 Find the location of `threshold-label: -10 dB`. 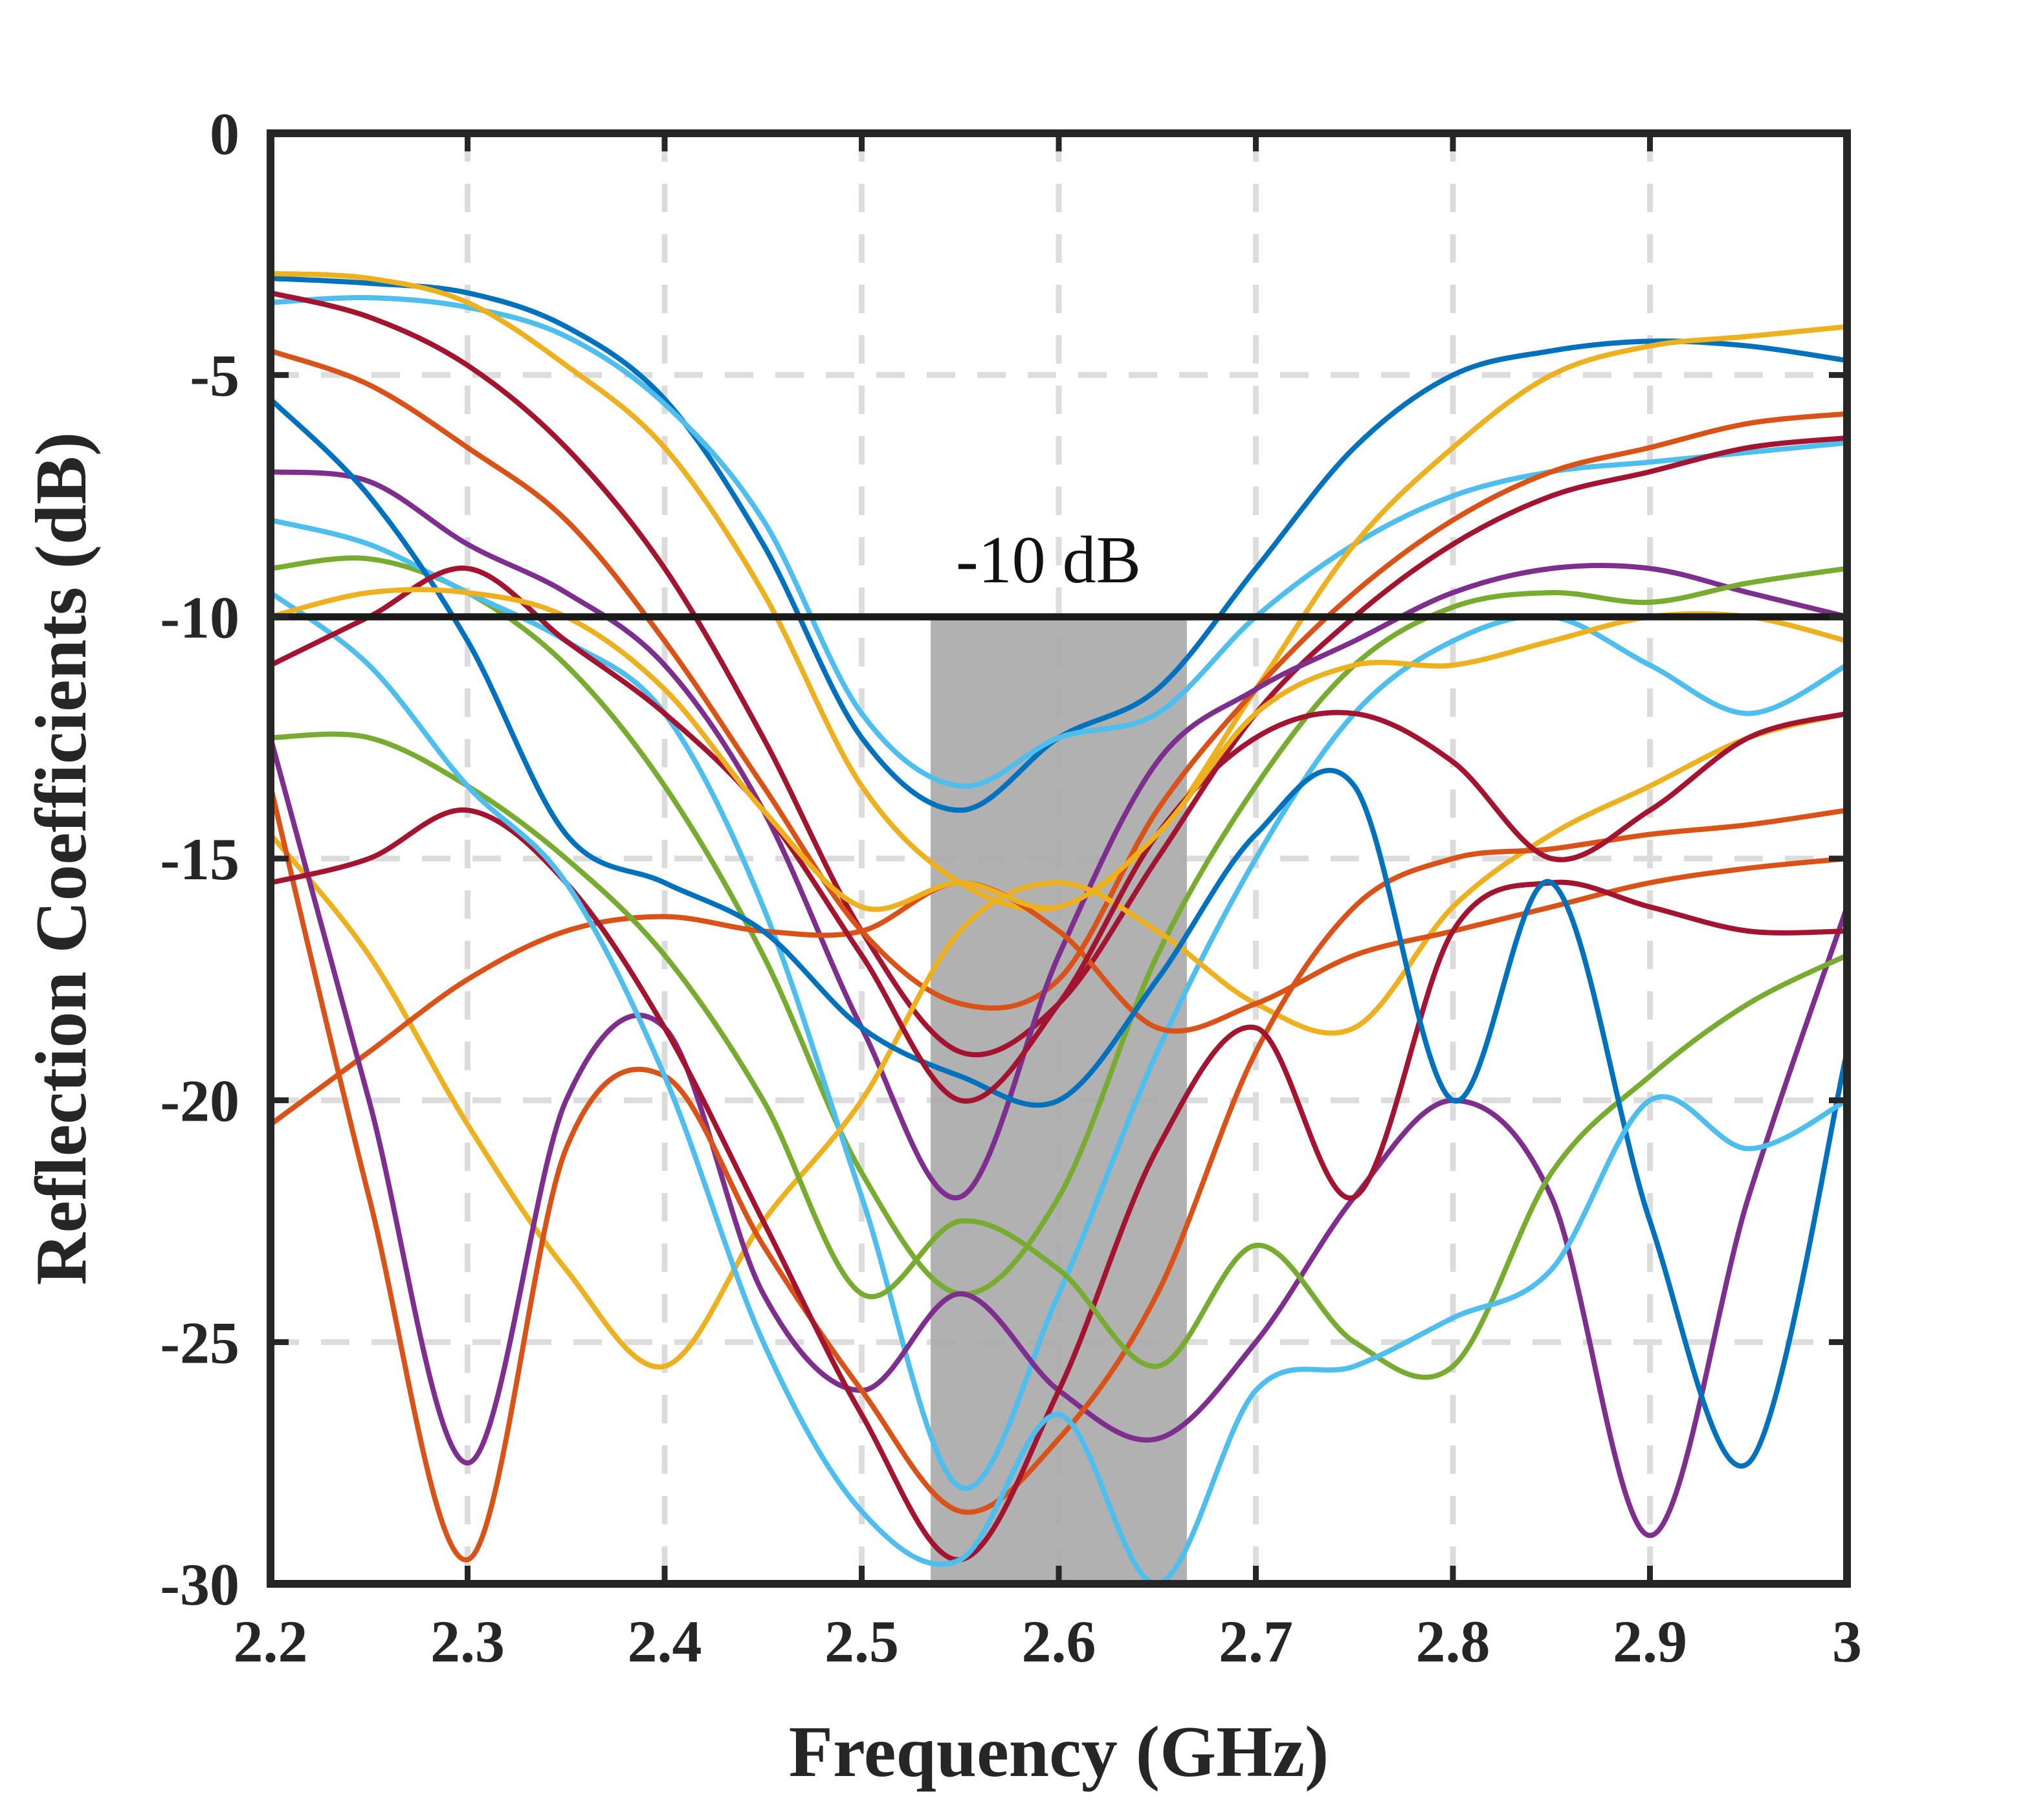

threshold-label: -10 dB is located at coordinates (1048, 560).